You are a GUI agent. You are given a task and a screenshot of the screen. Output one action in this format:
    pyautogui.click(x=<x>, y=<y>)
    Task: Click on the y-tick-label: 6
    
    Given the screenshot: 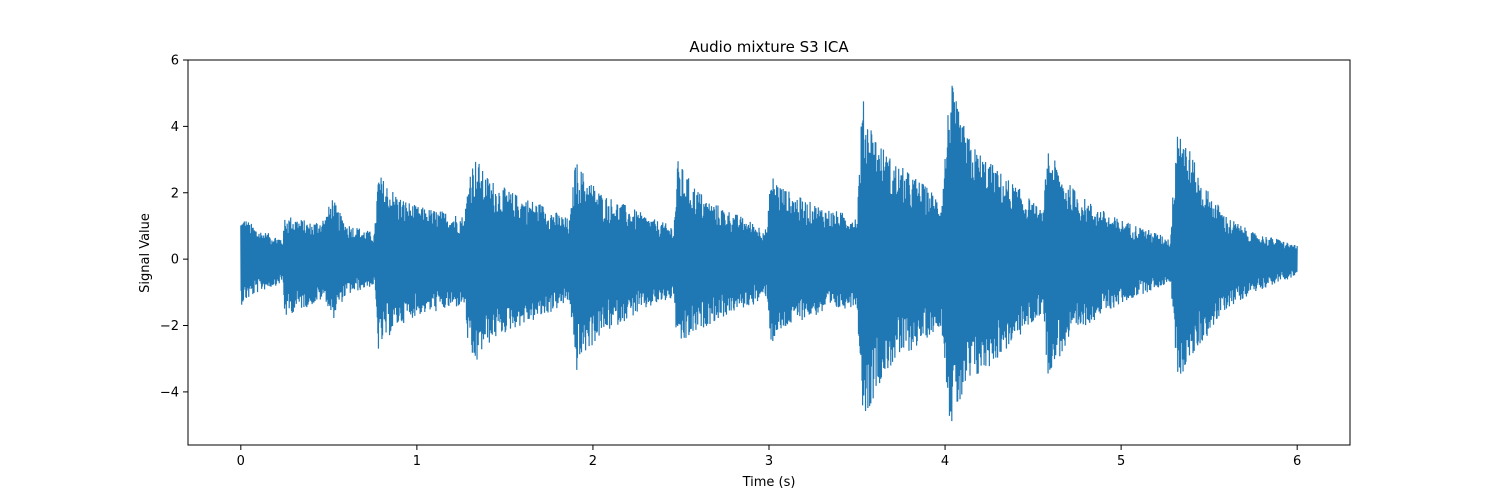 What is the action you would take?
    pyautogui.click(x=175, y=61)
    